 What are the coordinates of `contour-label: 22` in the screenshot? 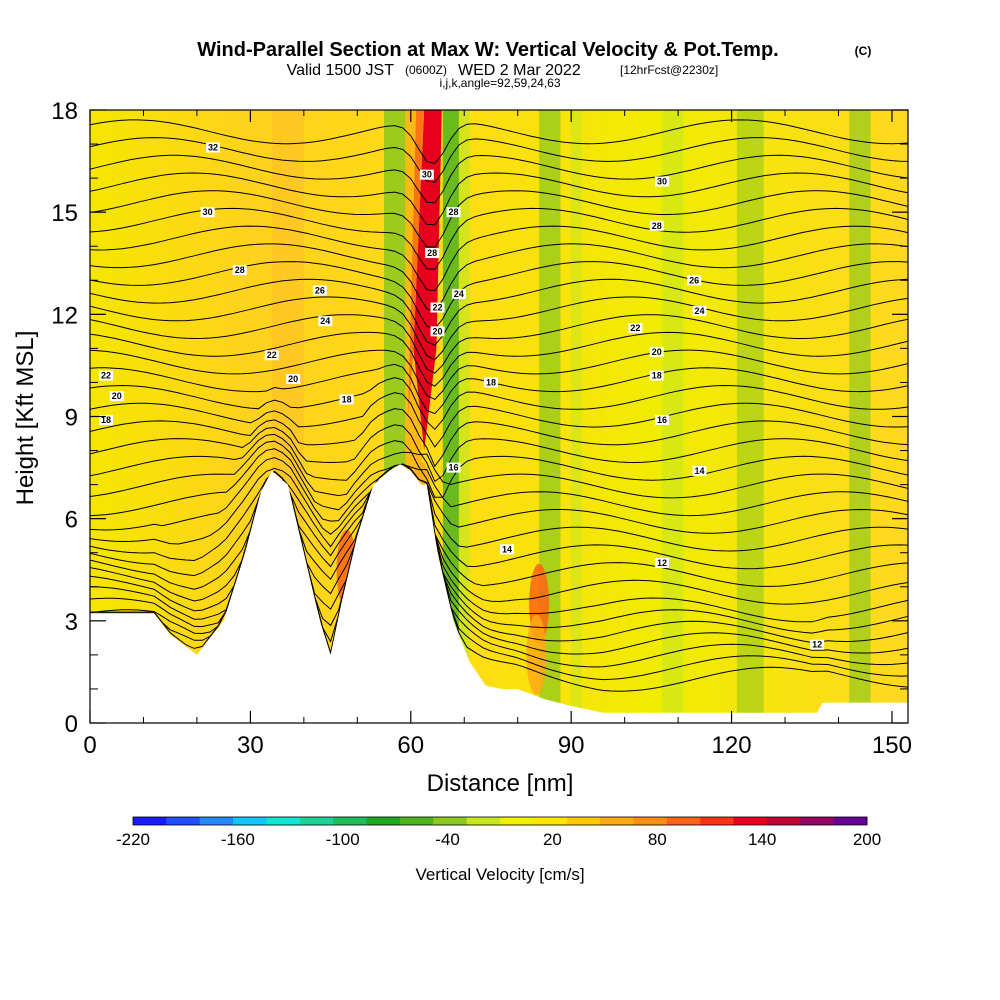 It's located at (271, 355).